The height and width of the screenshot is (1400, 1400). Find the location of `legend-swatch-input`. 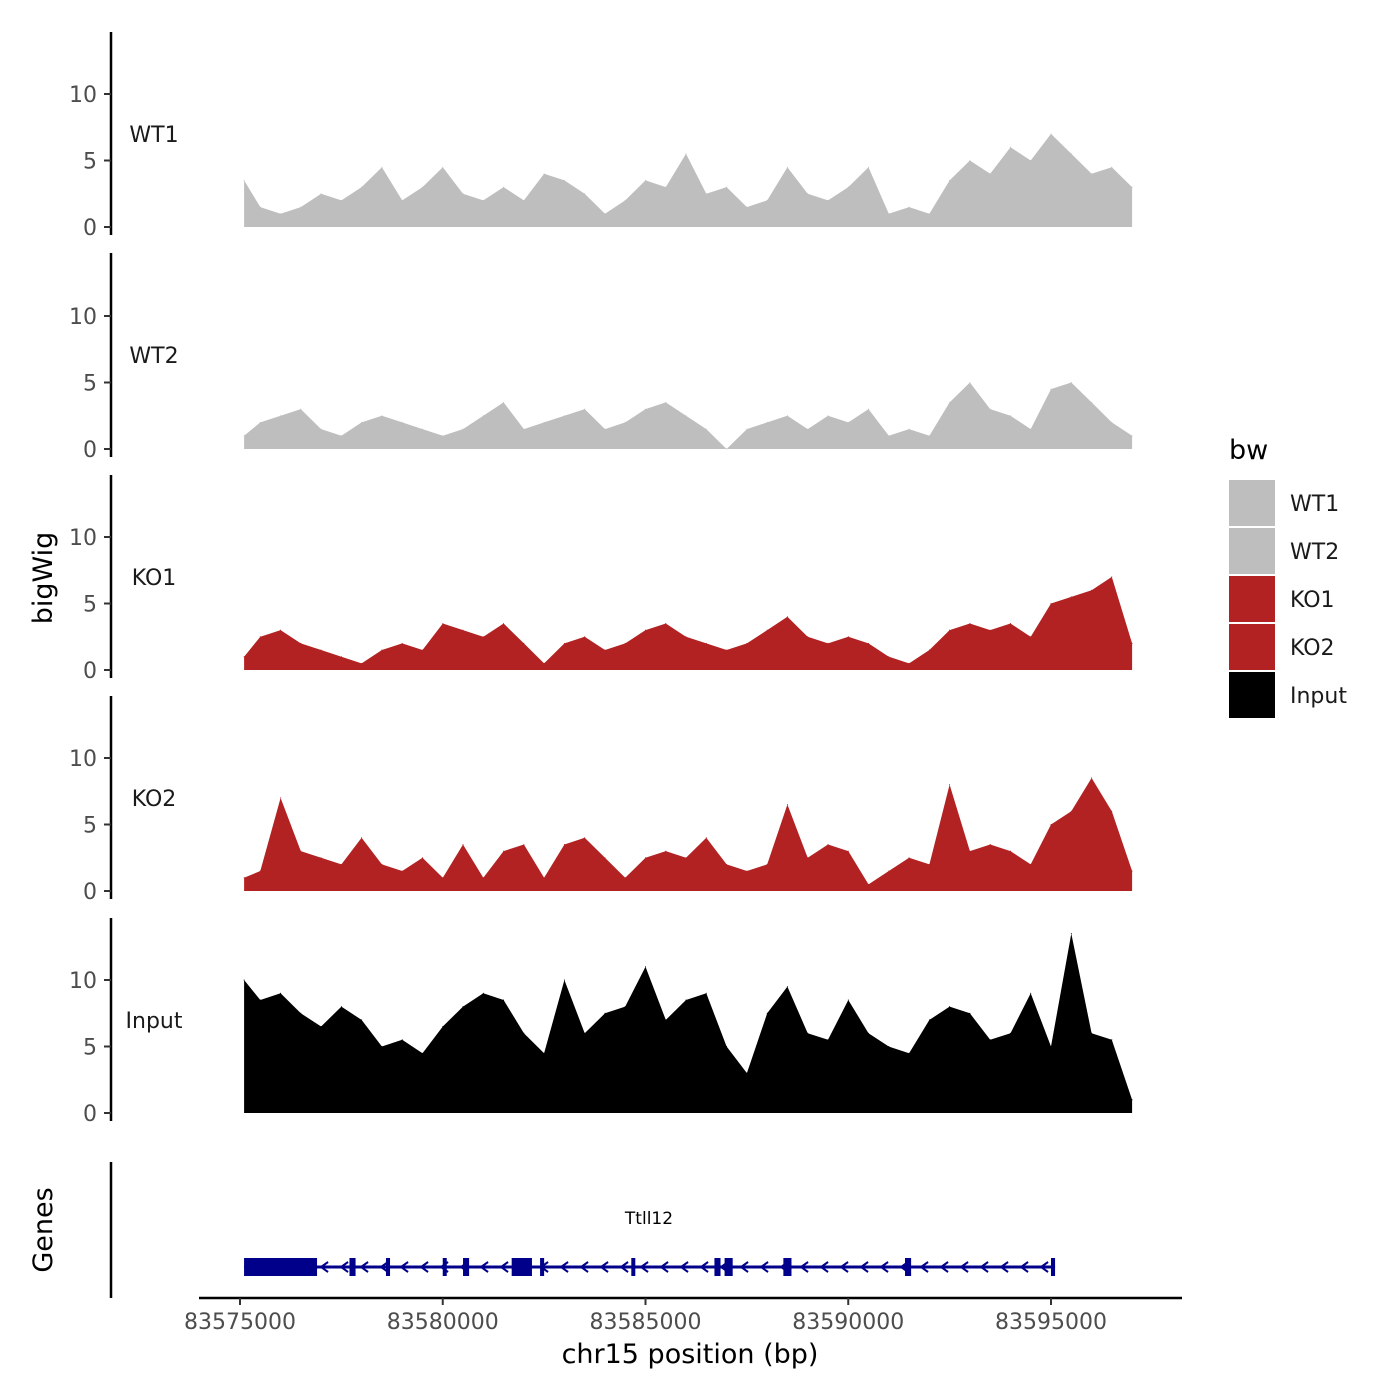

legend-swatch-input is located at coordinates (1252, 695).